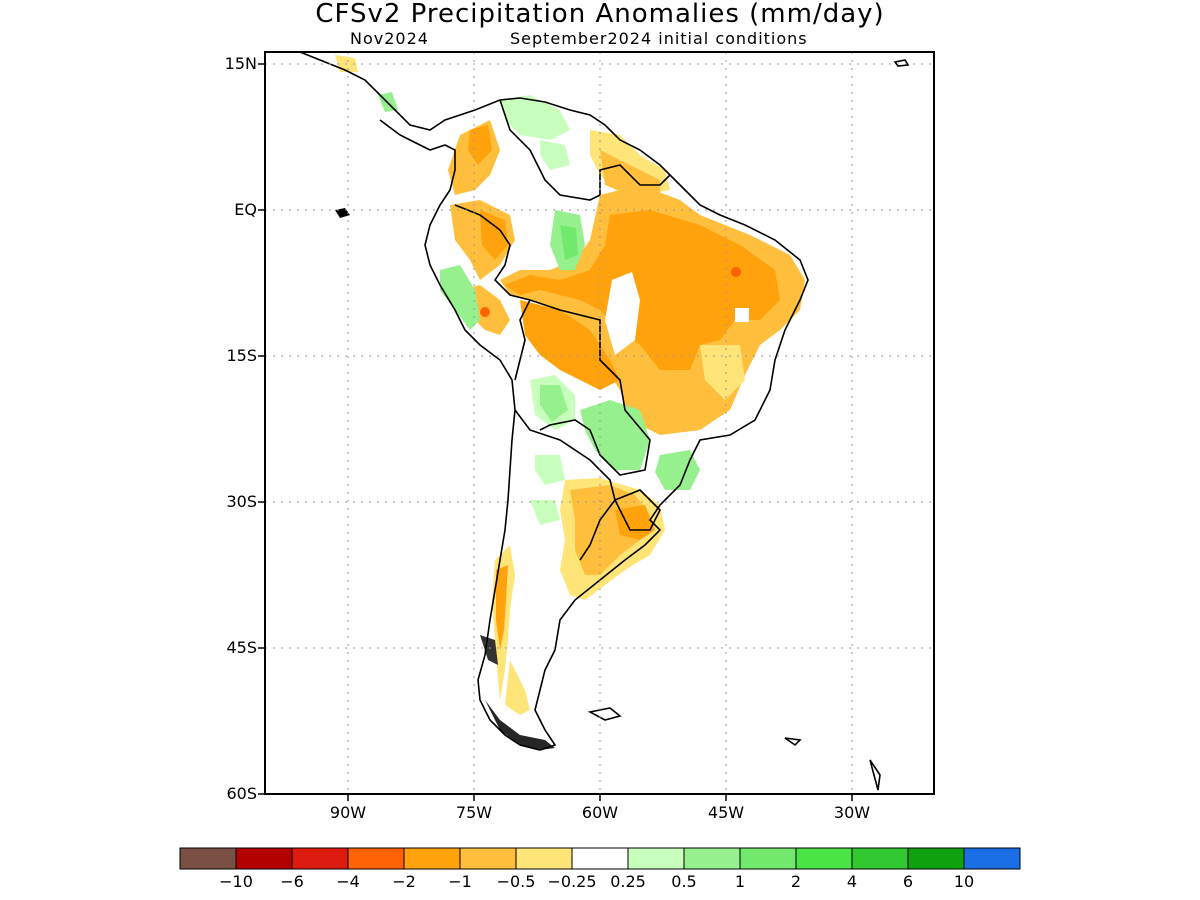  What do you see at coordinates (659, 38) in the screenshot?
I see `initial-conditions-label: September2024 initial conditions` at bounding box center [659, 38].